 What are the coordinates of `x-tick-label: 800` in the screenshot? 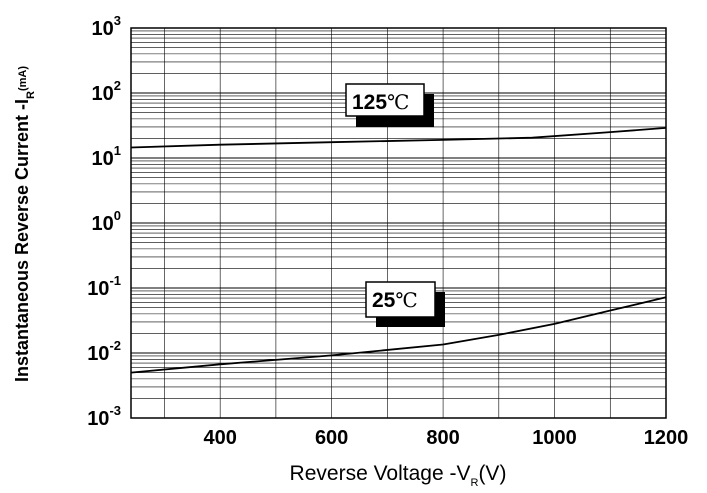 It's located at (442, 438).